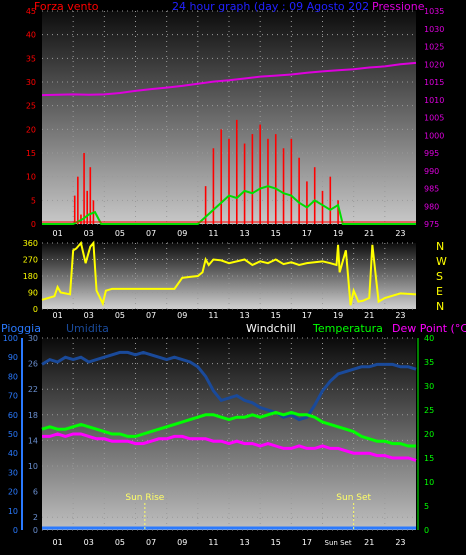 The width and height of the screenshot is (466, 555). What do you see at coordinates (431, 206) in the screenshot?
I see `pressure-tick-label: 980` at bounding box center [431, 206].